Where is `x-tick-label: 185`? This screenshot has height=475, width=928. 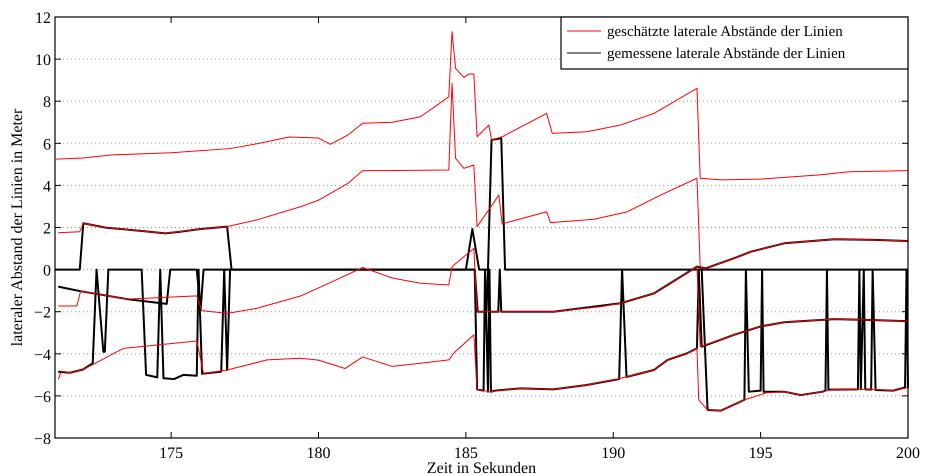
x-tick-label: 185 is located at coordinates (466, 453).